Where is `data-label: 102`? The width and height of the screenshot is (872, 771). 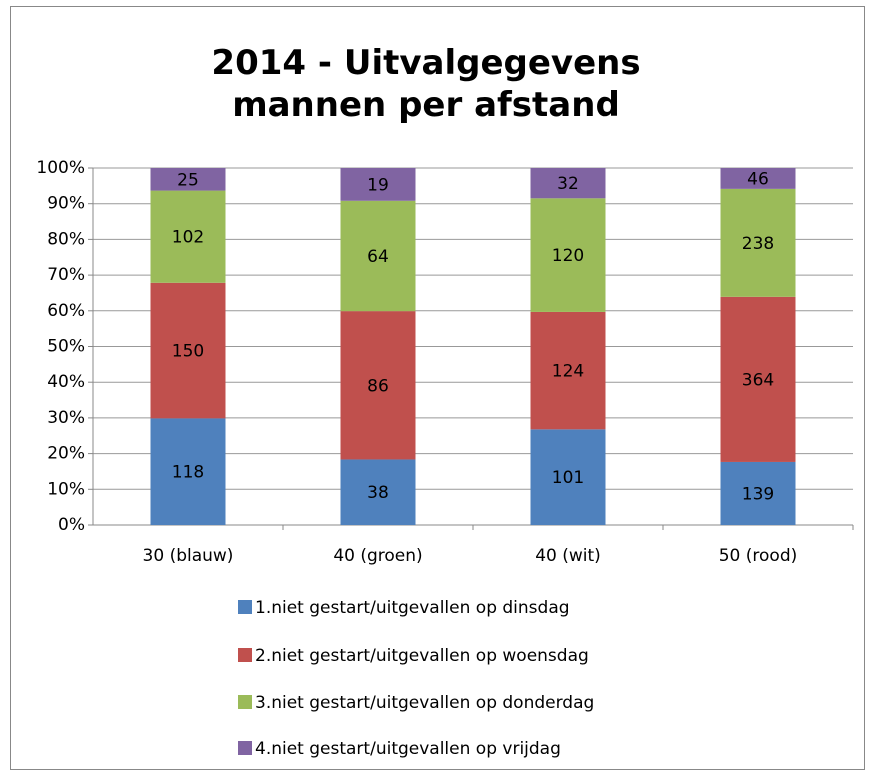 data-label: 102 is located at coordinates (188, 238).